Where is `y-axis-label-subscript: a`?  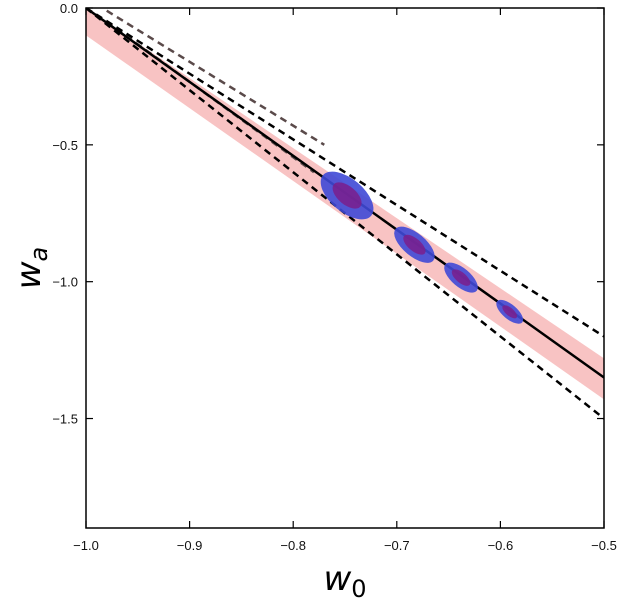
y-axis-label-subscript: a is located at coordinates (39, 254).